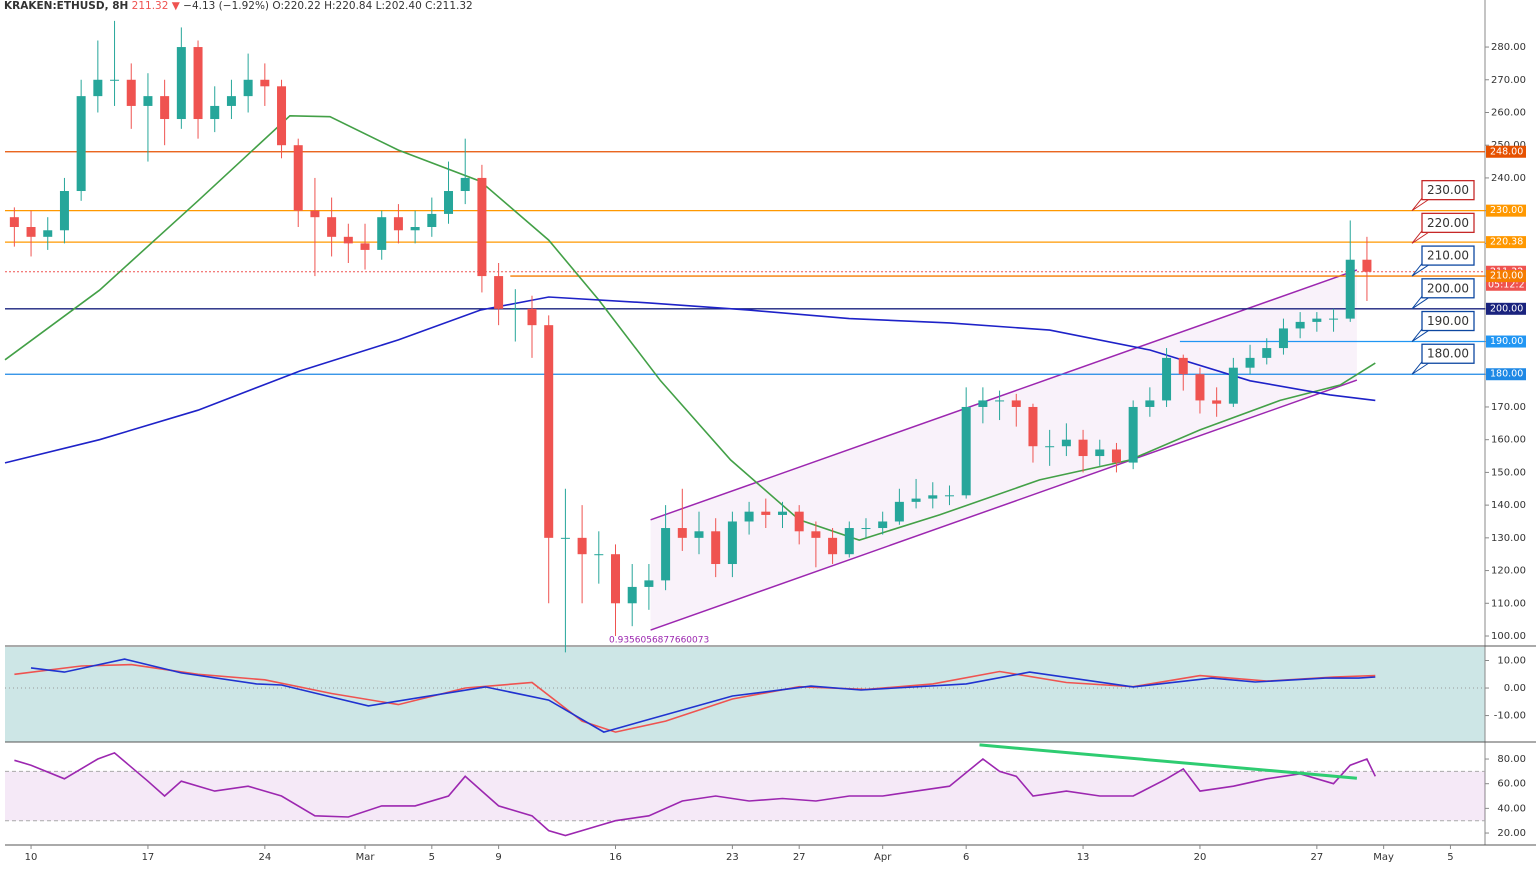 This screenshot has height=872, width=1536. Describe the element at coordinates (615, 857) in the screenshot. I see `x-tick-label: 16` at that location.